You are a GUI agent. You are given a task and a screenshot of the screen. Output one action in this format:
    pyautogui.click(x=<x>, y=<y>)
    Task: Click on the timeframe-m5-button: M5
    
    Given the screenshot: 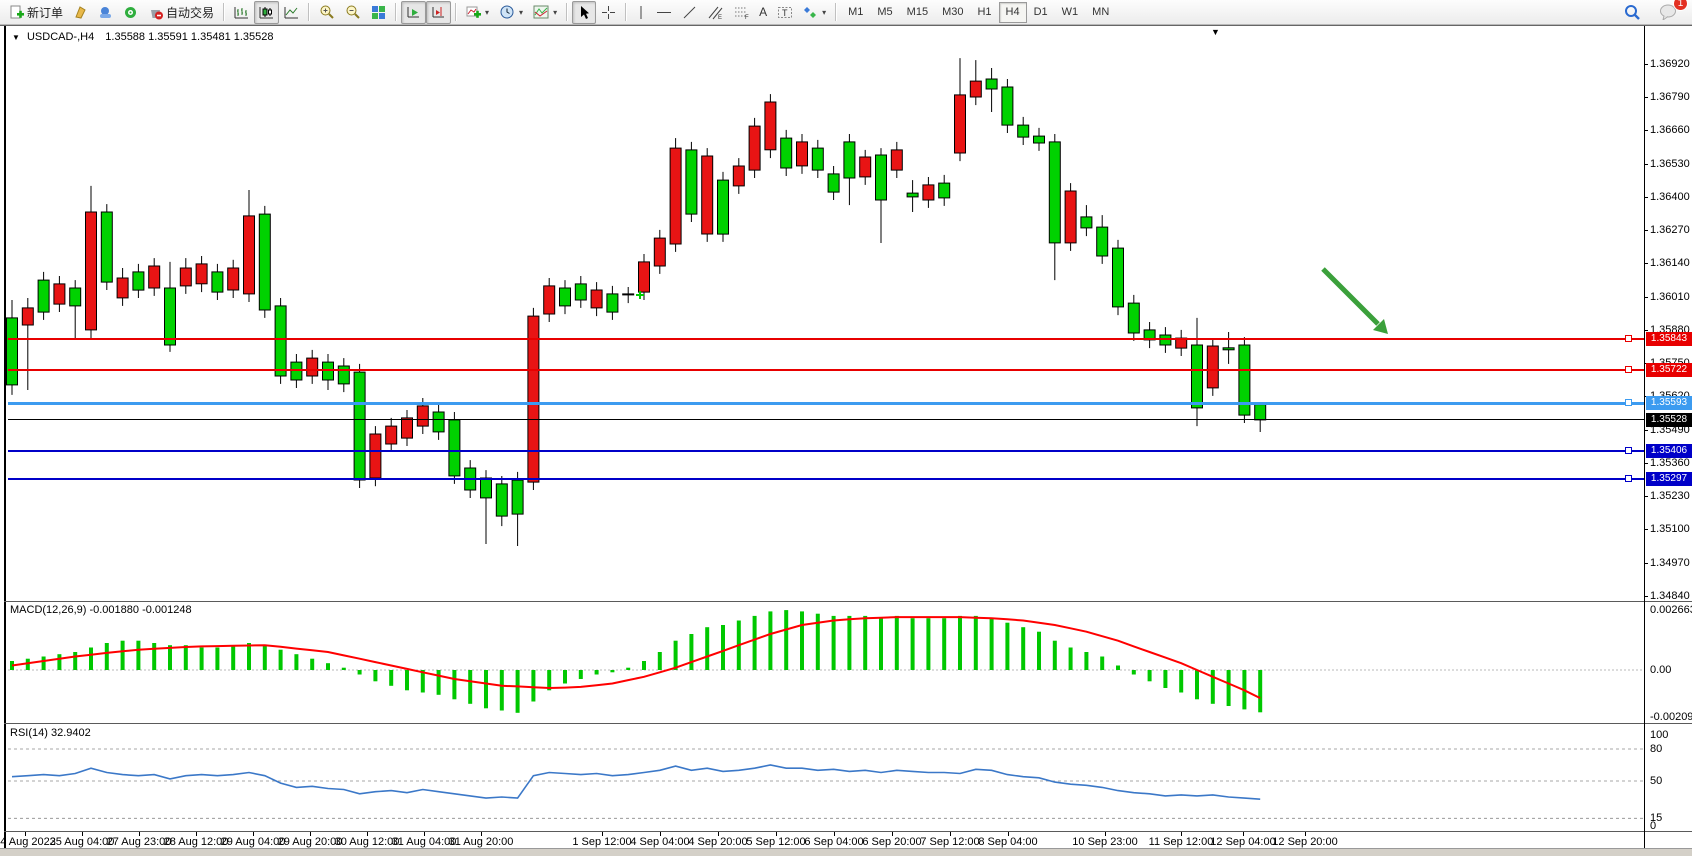 What is the action you would take?
    pyautogui.click(x=885, y=12)
    